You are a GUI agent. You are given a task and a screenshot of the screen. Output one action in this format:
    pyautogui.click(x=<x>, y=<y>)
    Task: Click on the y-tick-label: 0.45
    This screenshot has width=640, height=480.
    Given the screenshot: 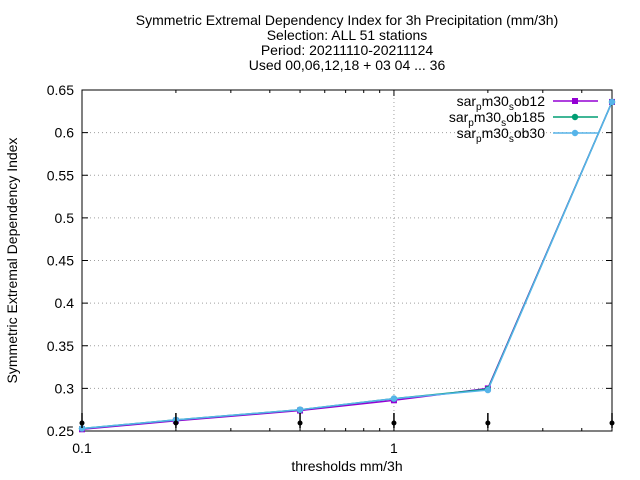 What is the action you would take?
    pyautogui.click(x=60, y=261)
    